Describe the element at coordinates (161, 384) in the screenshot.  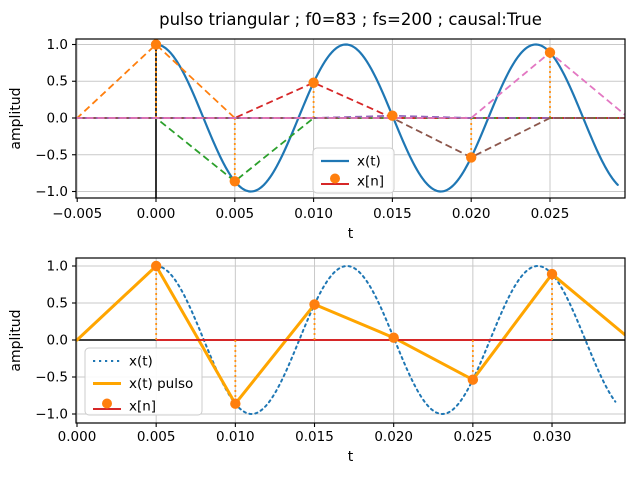
I see `legend-label: x(t) pulso` at that location.